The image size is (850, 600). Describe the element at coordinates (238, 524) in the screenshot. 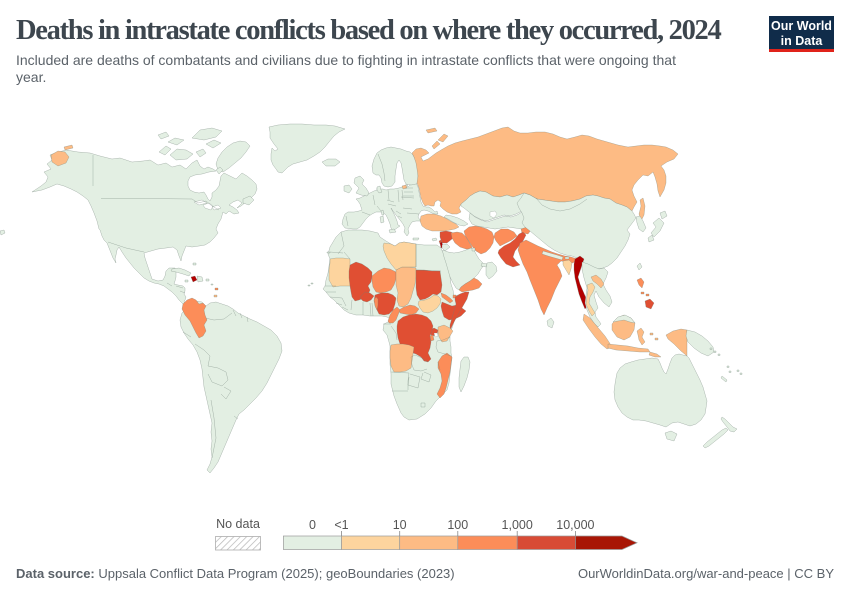

I see `svg-text: No data` at that location.